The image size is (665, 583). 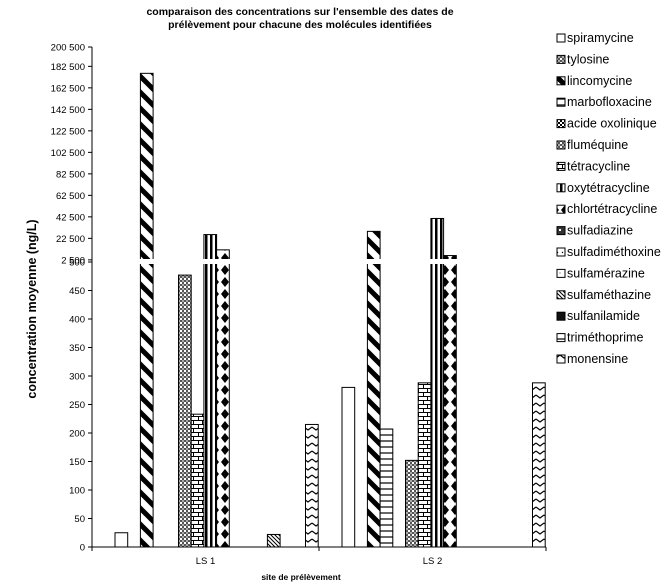 I want to click on legend-label-oxytétracycline: oxytétracycline, so click(x=608, y=188).